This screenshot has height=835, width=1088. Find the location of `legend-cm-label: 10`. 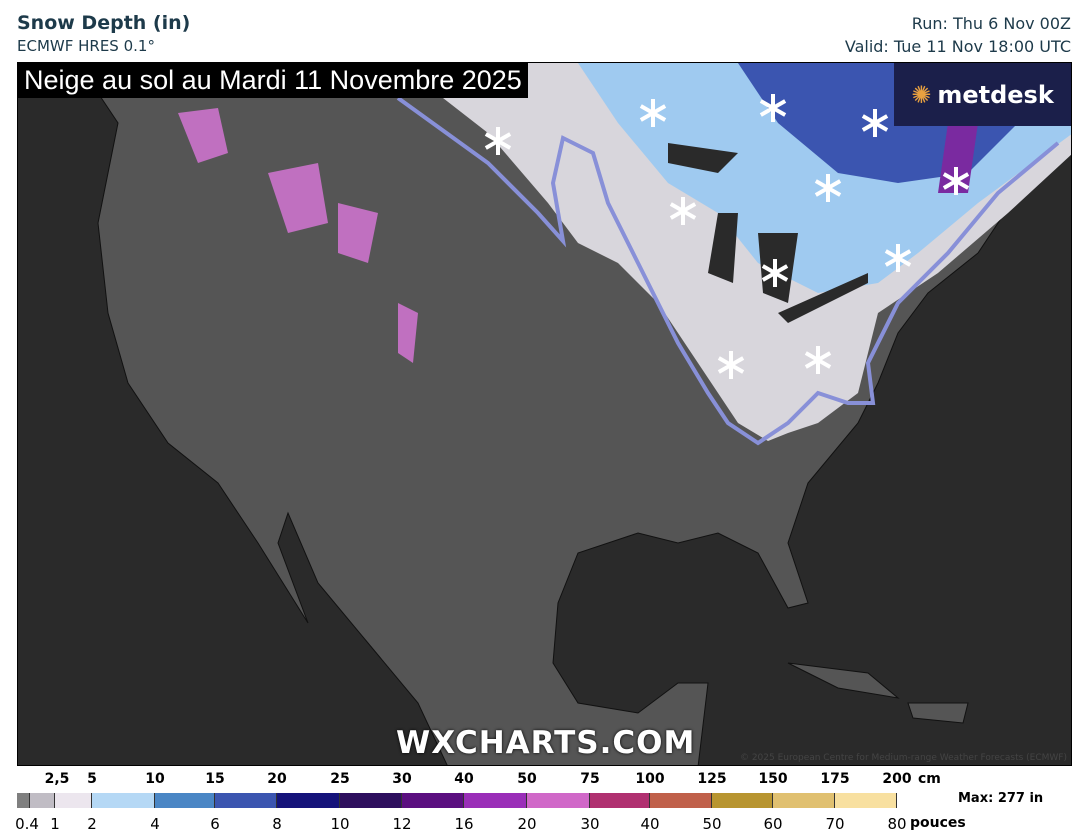

legend-cm-label: 10 is located at coordinates (155, 779).